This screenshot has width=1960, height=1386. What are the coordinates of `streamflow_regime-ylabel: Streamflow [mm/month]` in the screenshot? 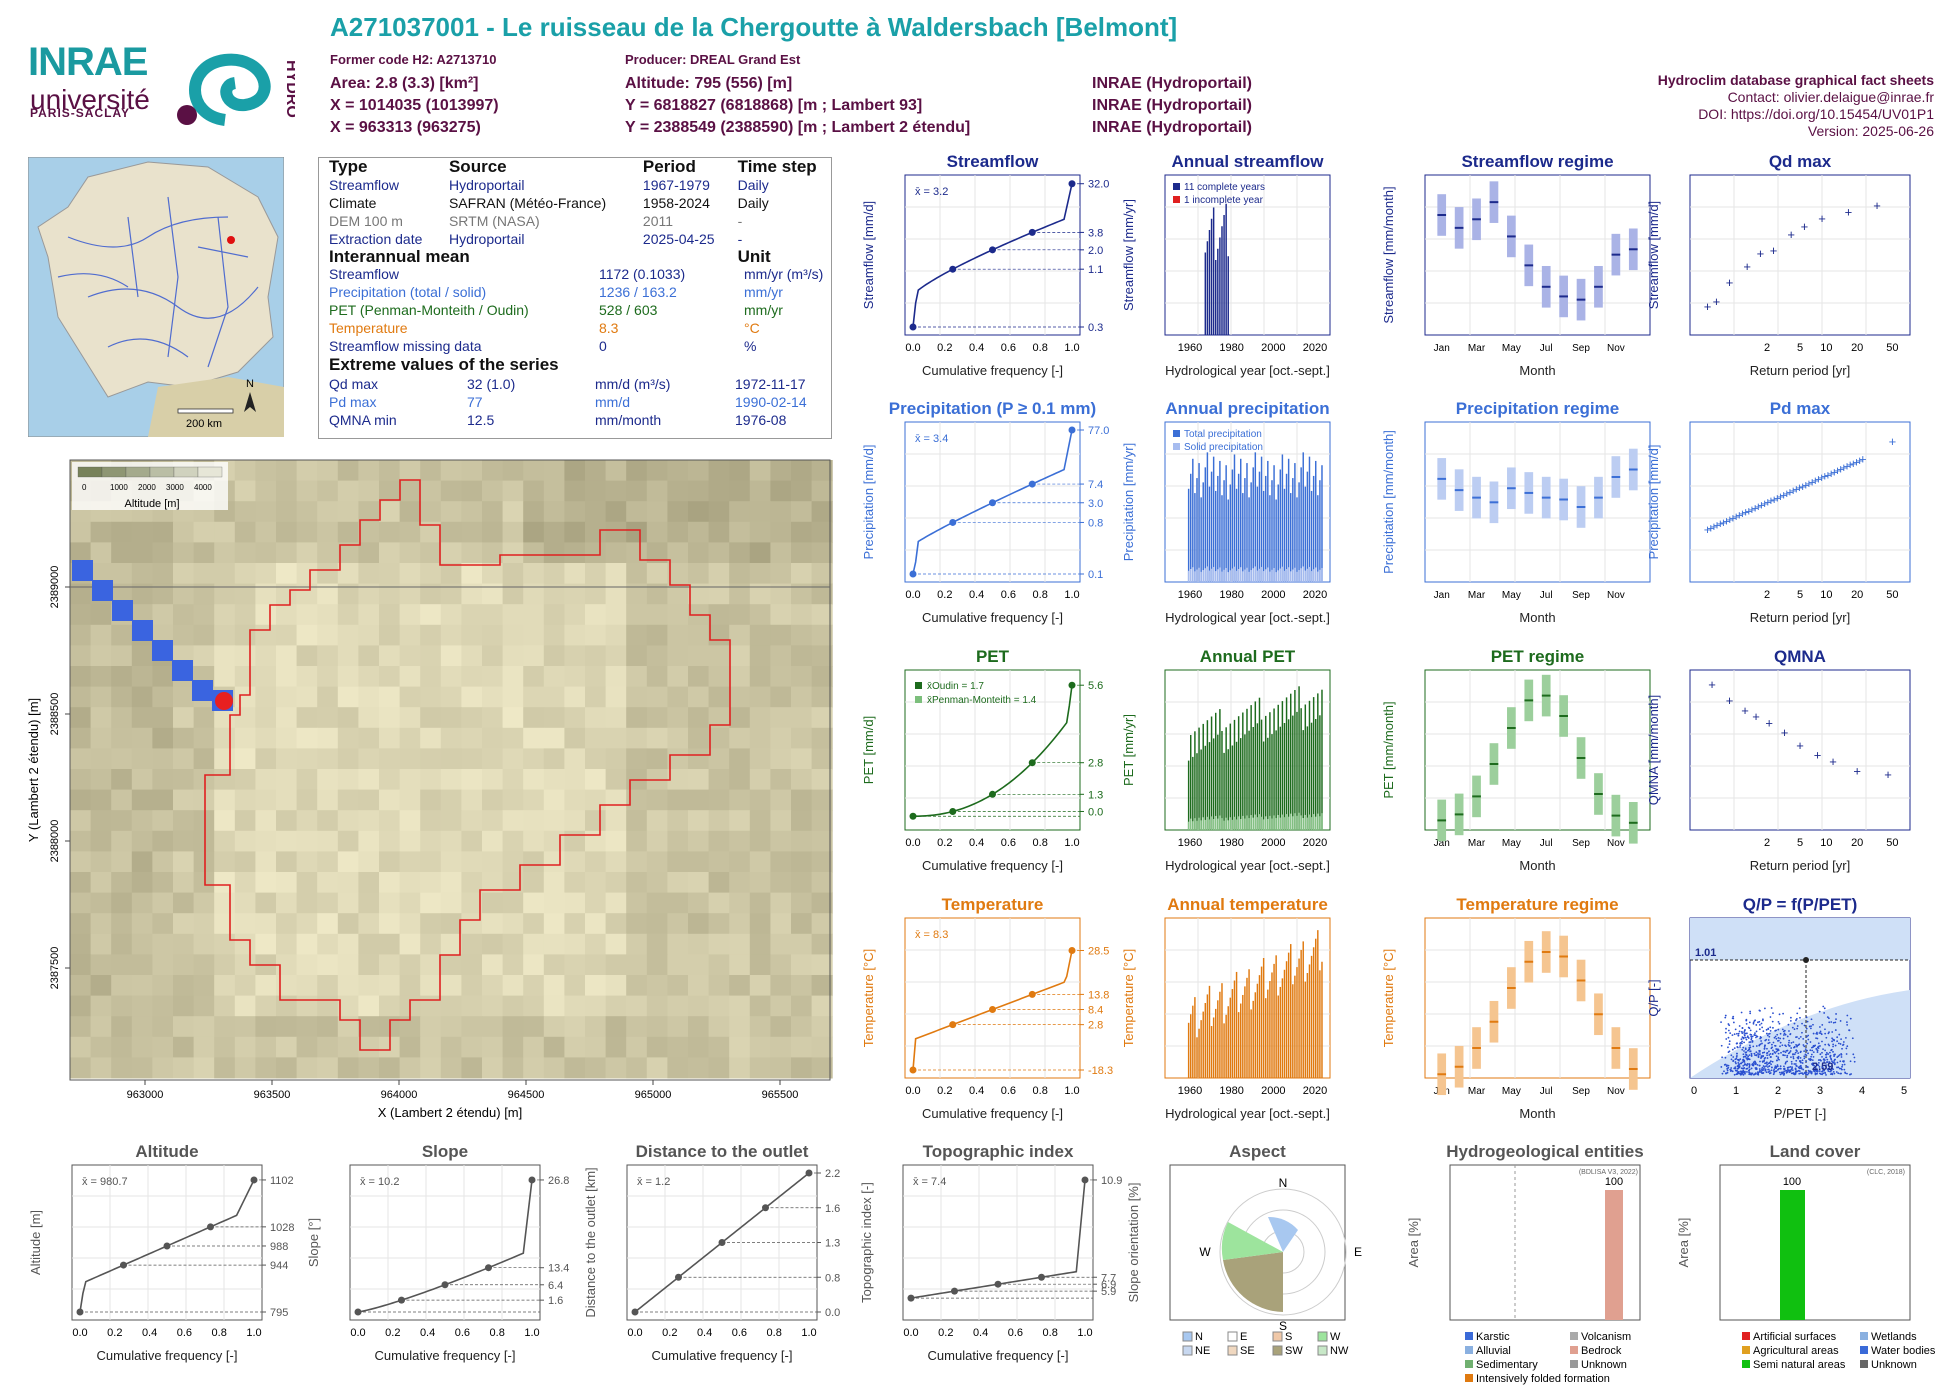 It's located at (1388, 254).